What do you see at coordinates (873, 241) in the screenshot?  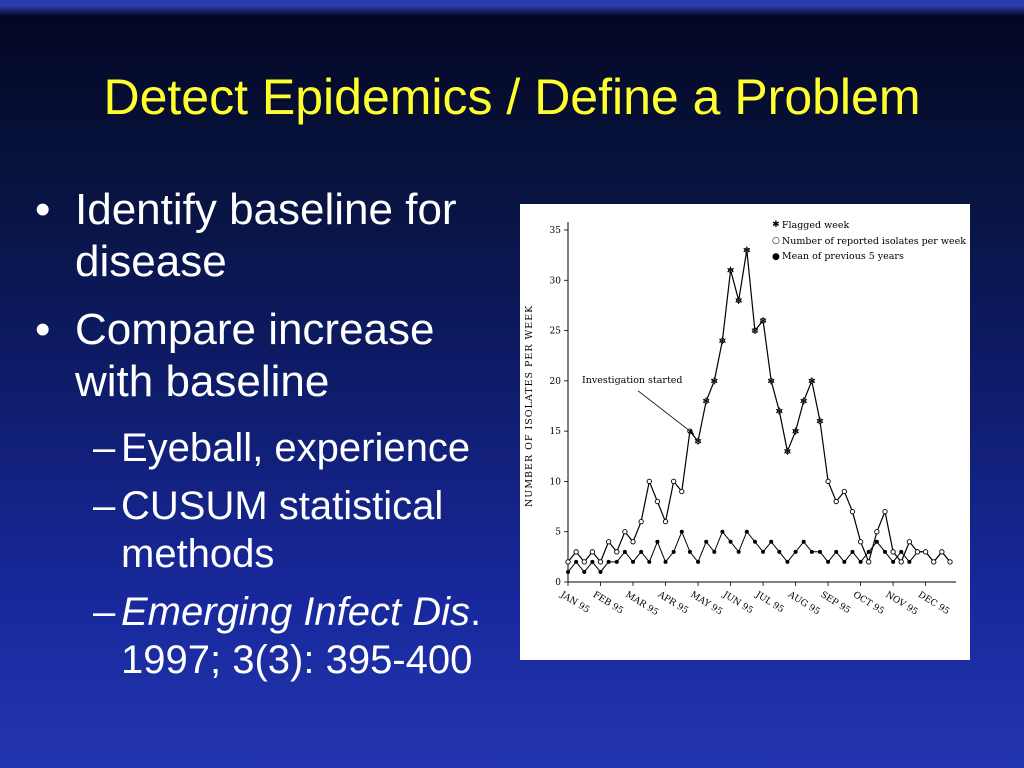 I see `legend-label: Number of reported isolates per week` at bounding box center [873, 241].